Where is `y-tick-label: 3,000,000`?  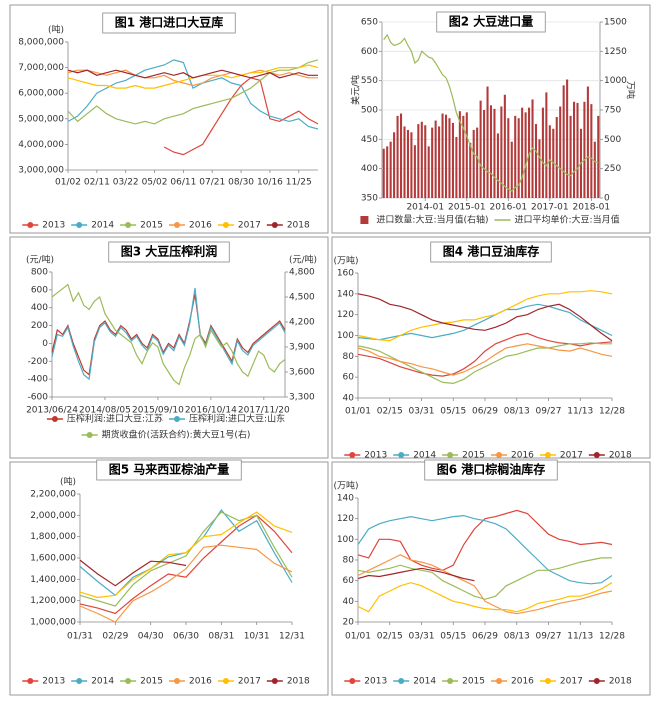 y-tick-label: 3,000,000 is located at coordinates (41, 171).